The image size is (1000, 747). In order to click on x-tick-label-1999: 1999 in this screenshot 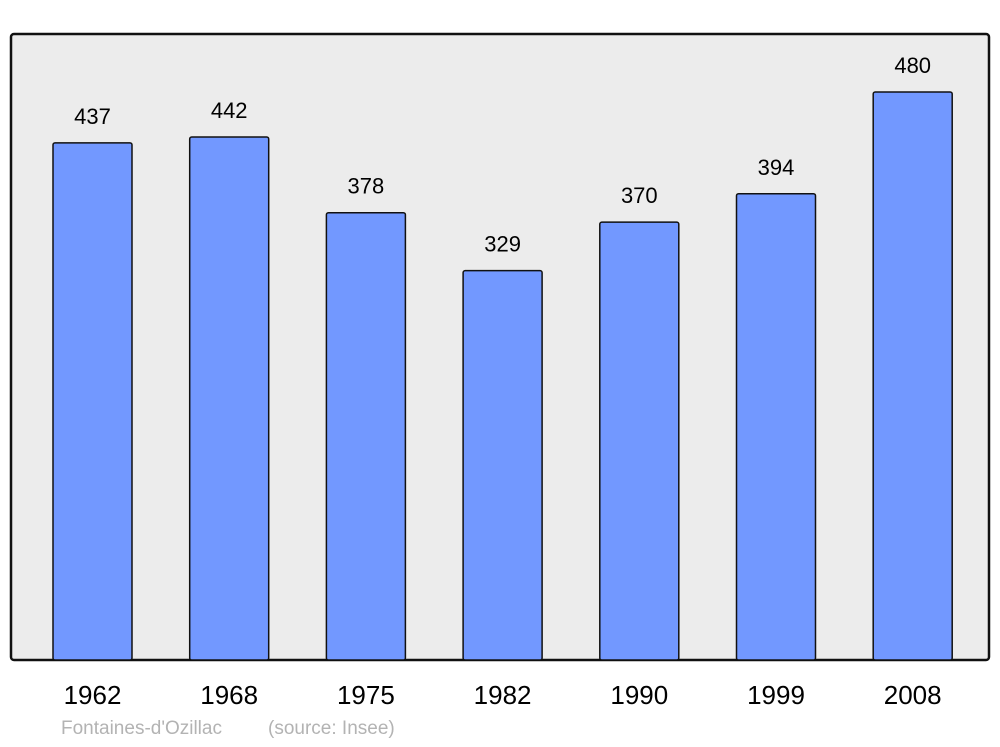, I will do `click(776, 695)`.